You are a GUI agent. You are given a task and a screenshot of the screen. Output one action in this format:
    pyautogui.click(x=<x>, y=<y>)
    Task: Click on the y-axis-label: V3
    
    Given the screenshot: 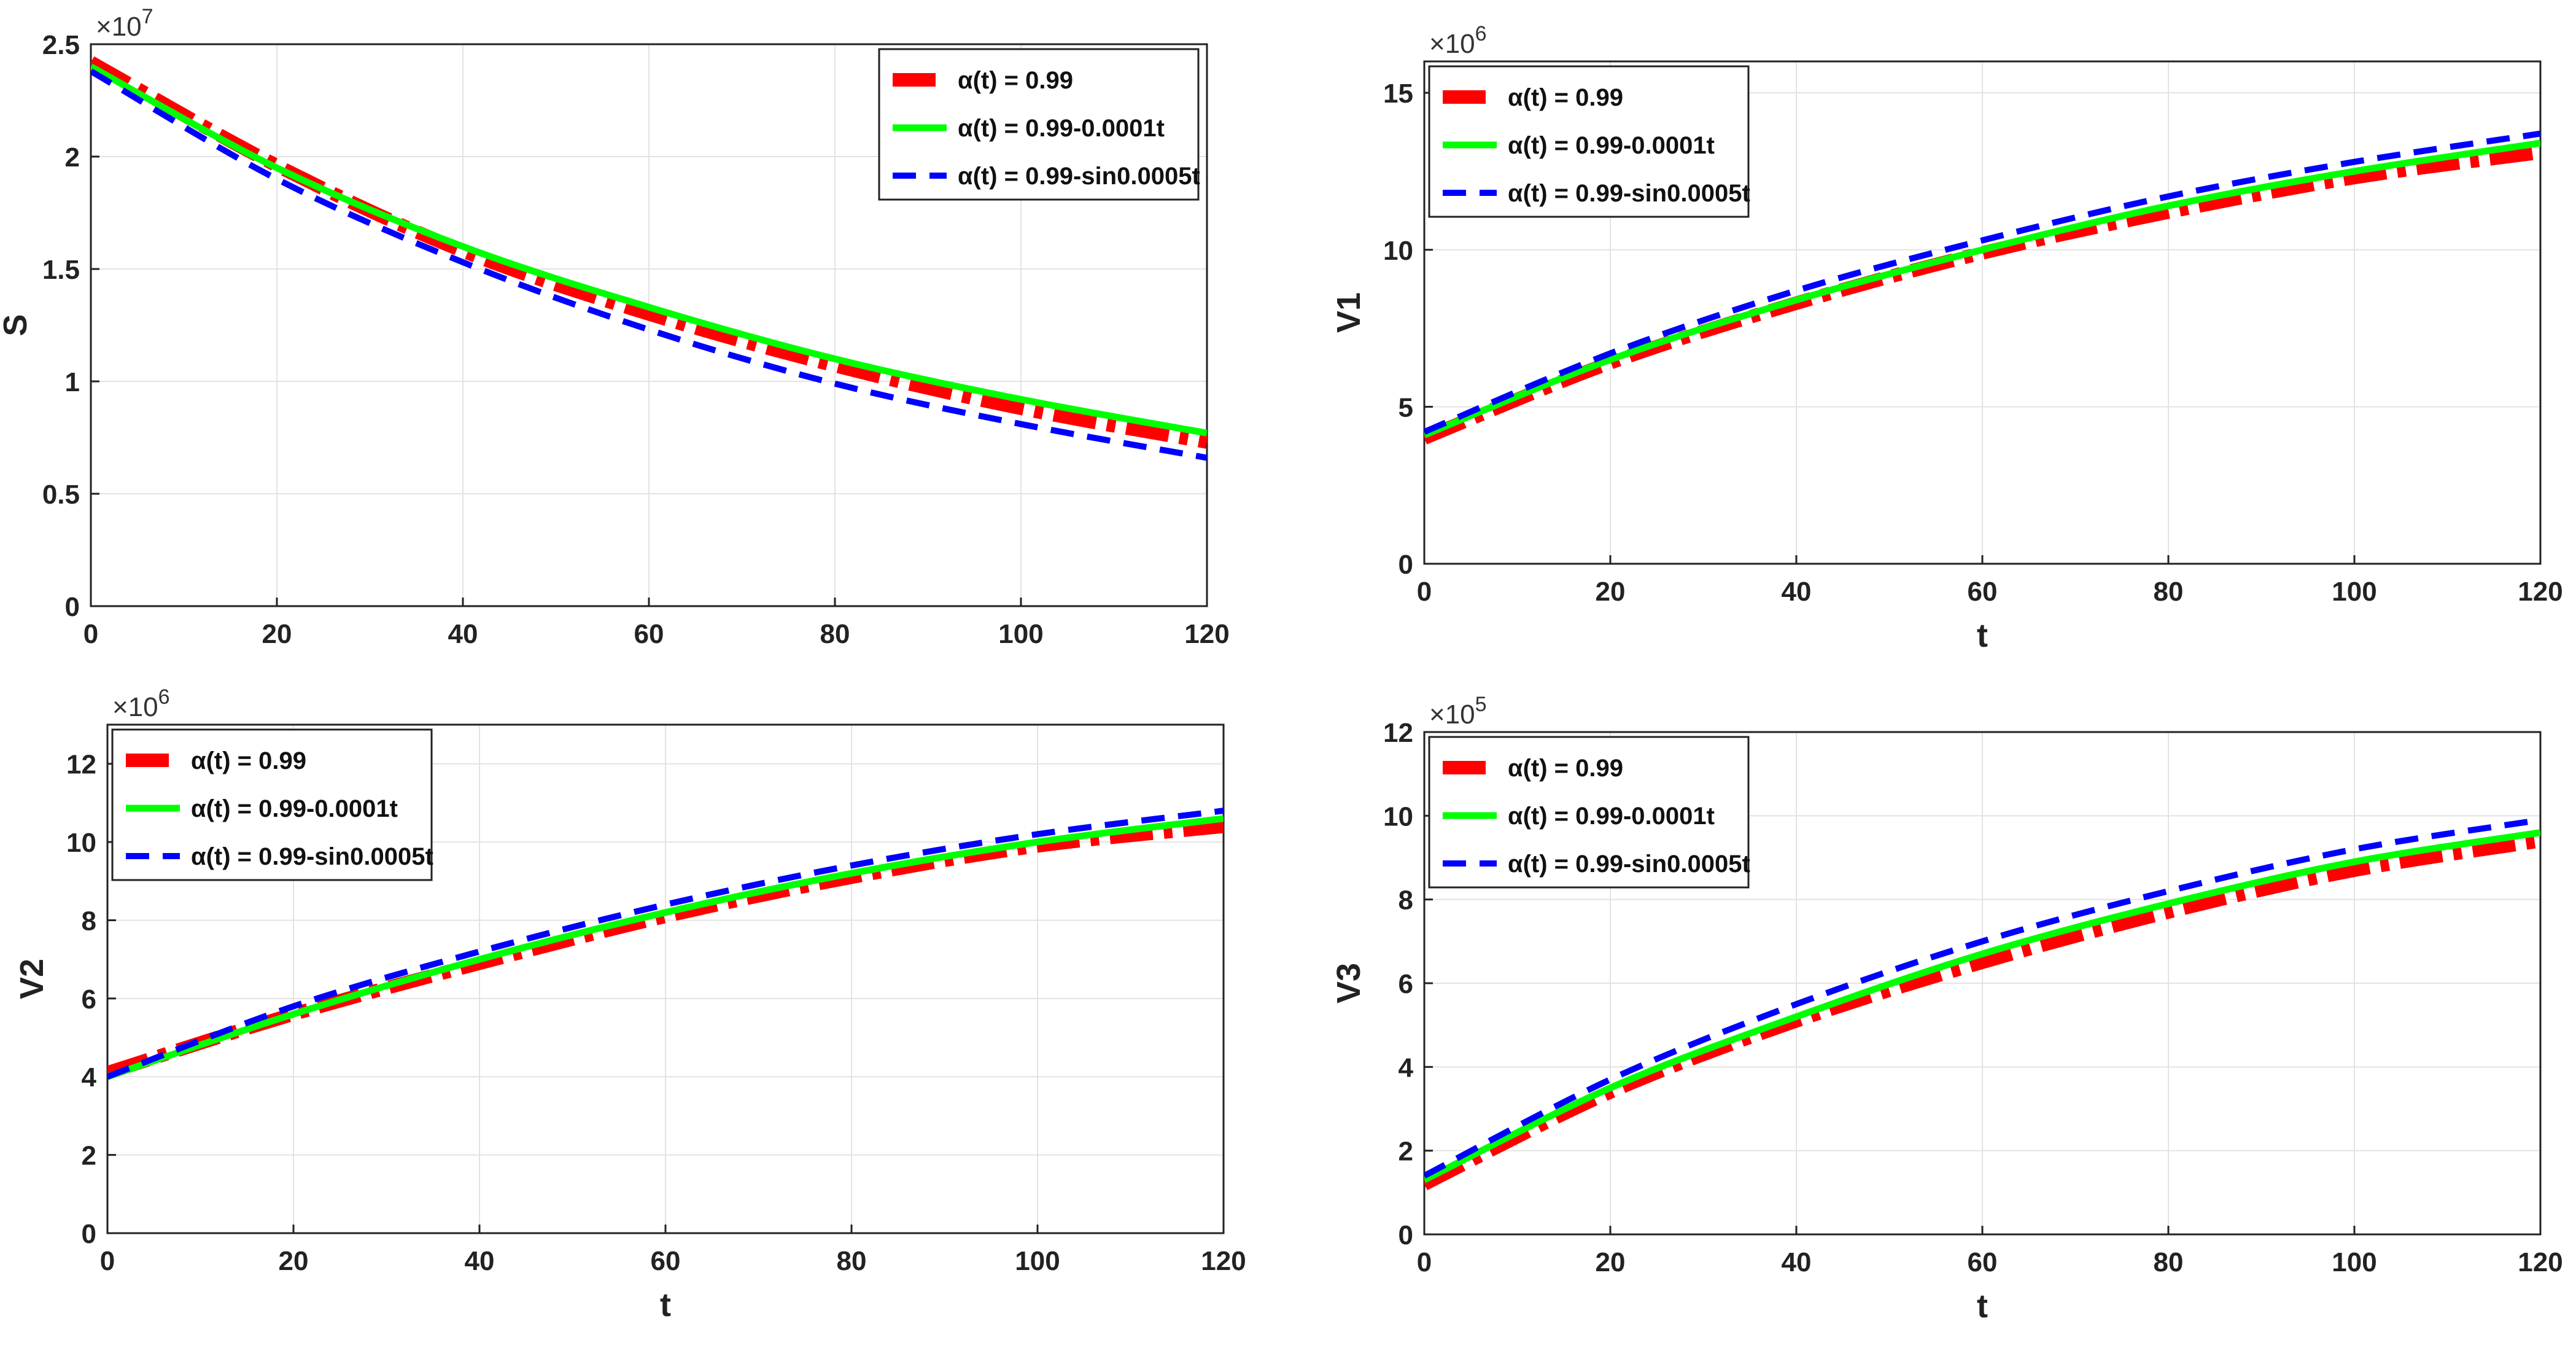 What is the action you would take?
    pyautogui.click(x=1348, y=983)
    